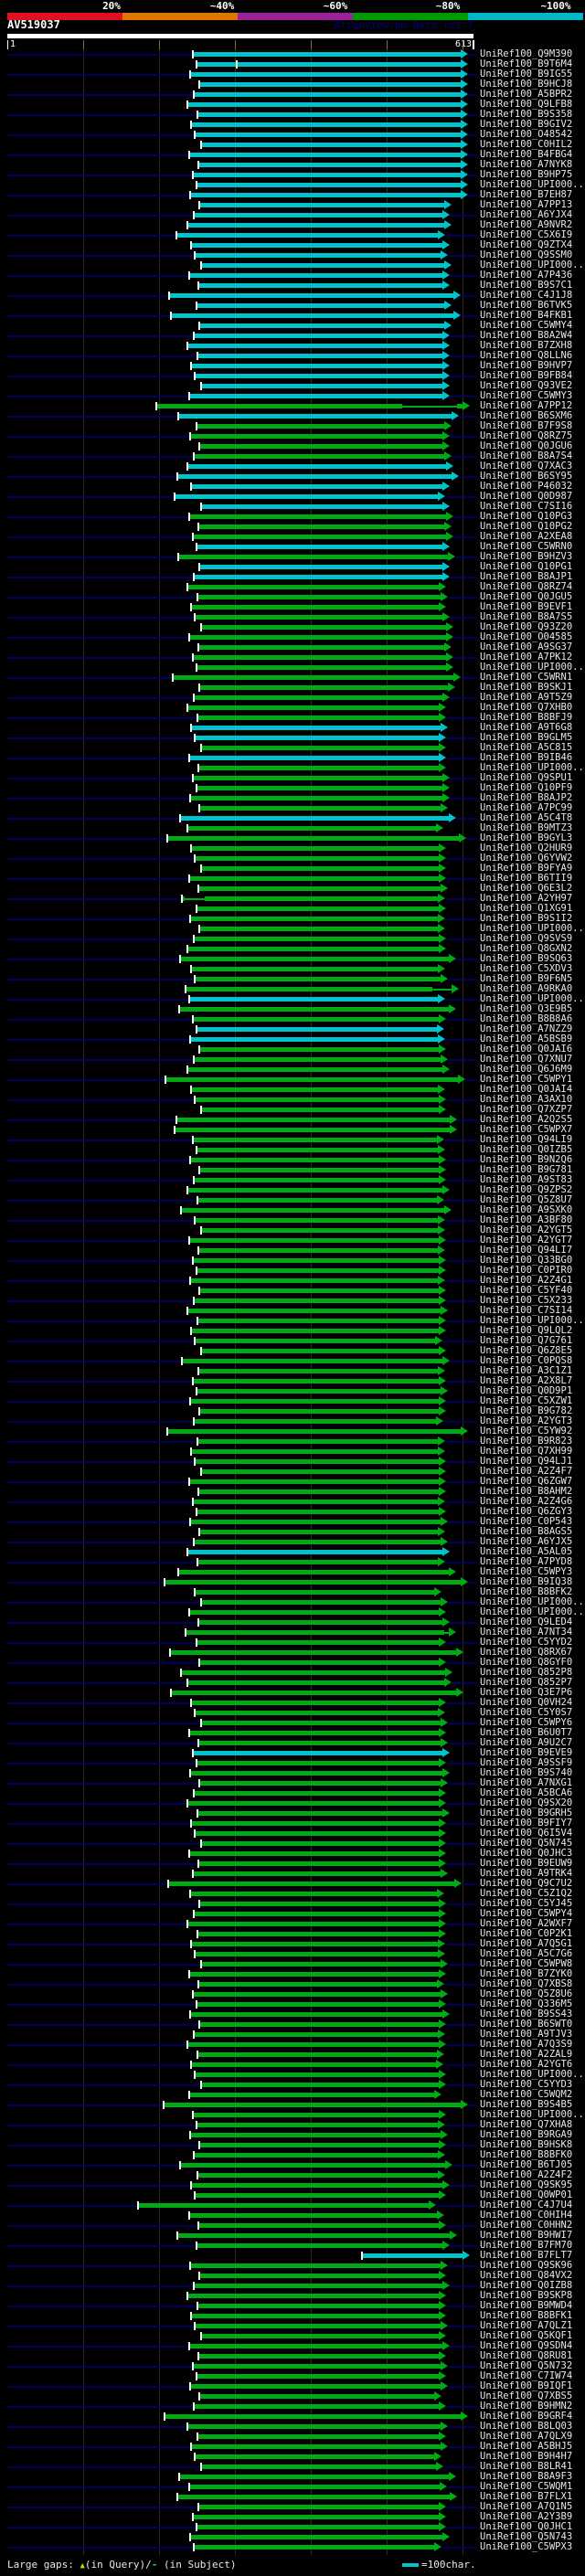  I want to click on hit-label: UniRef100_Q336M5, so click(527, 2003).